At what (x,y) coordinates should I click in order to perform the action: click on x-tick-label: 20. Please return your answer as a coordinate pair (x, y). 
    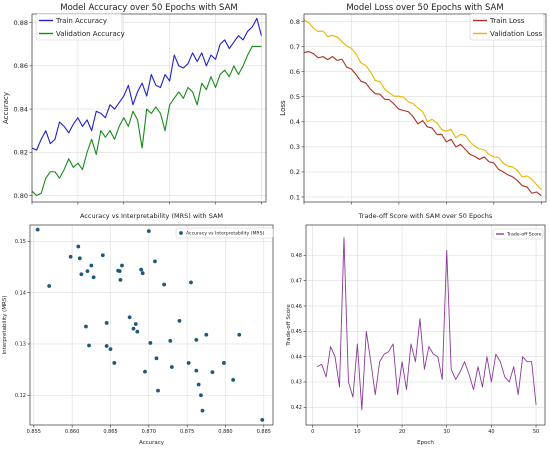
    Looking at the image, I should click on (402, 432).